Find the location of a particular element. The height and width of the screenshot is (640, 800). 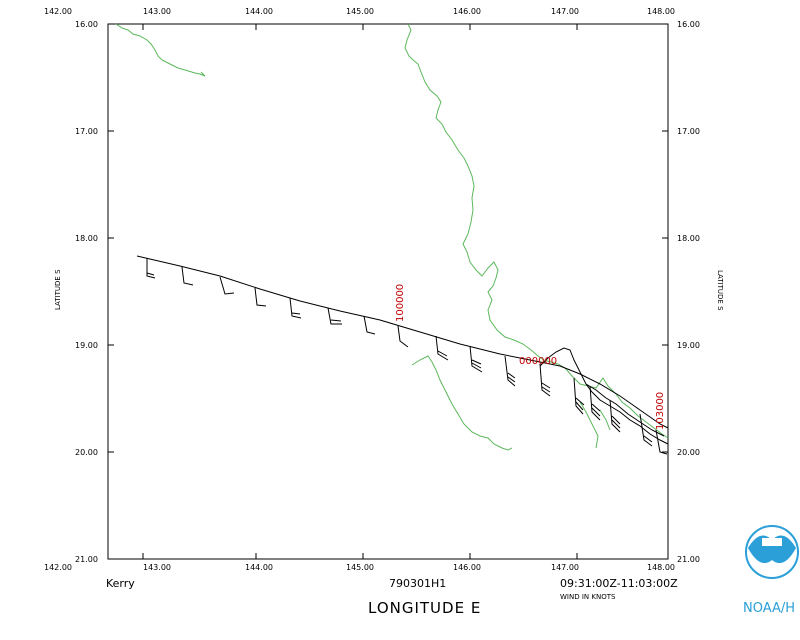

left-tick-label: 17.00 is located at coordinates (86, 131).